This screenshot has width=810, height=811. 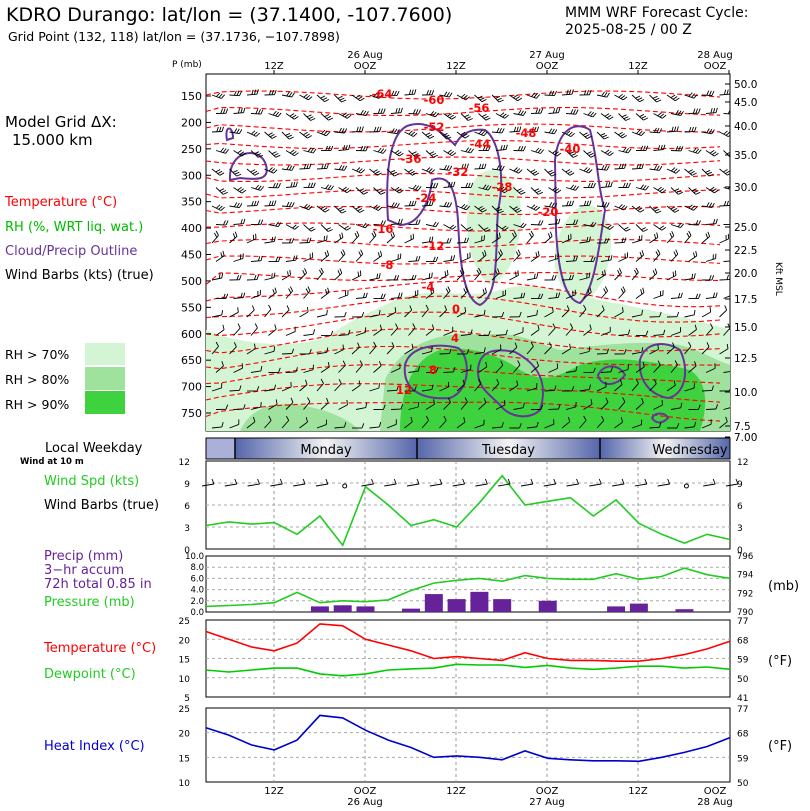 I want to click on pressure-tick-label: 790, so click(x=745, y=613).